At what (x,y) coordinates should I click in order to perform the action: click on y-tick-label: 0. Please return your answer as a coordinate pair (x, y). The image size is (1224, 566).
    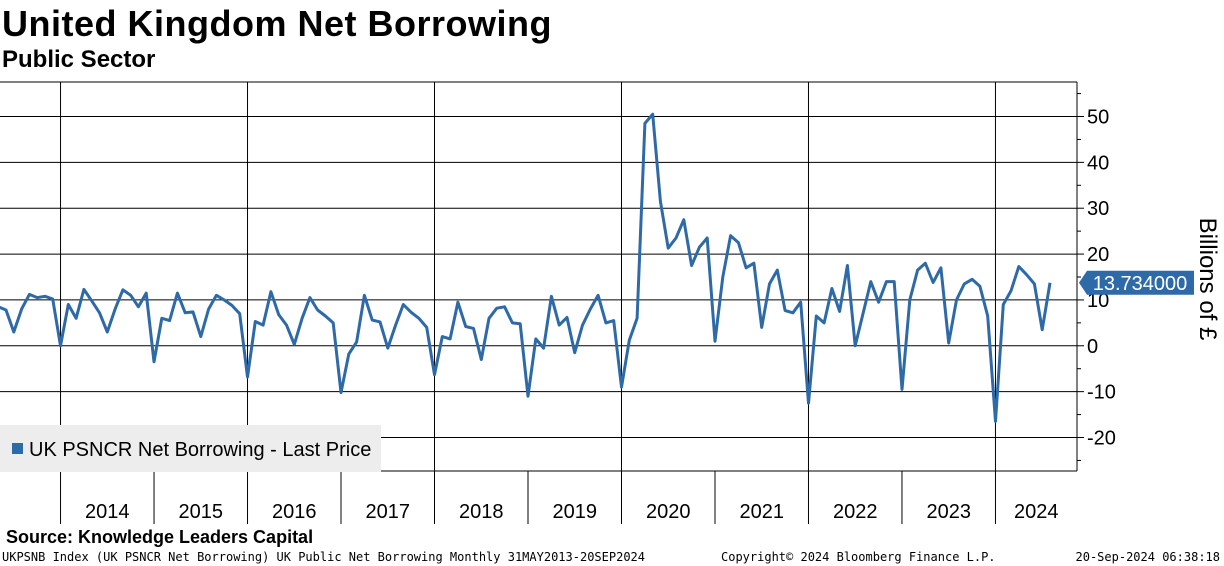
    Looking at the image, I should click on (1092, 347).